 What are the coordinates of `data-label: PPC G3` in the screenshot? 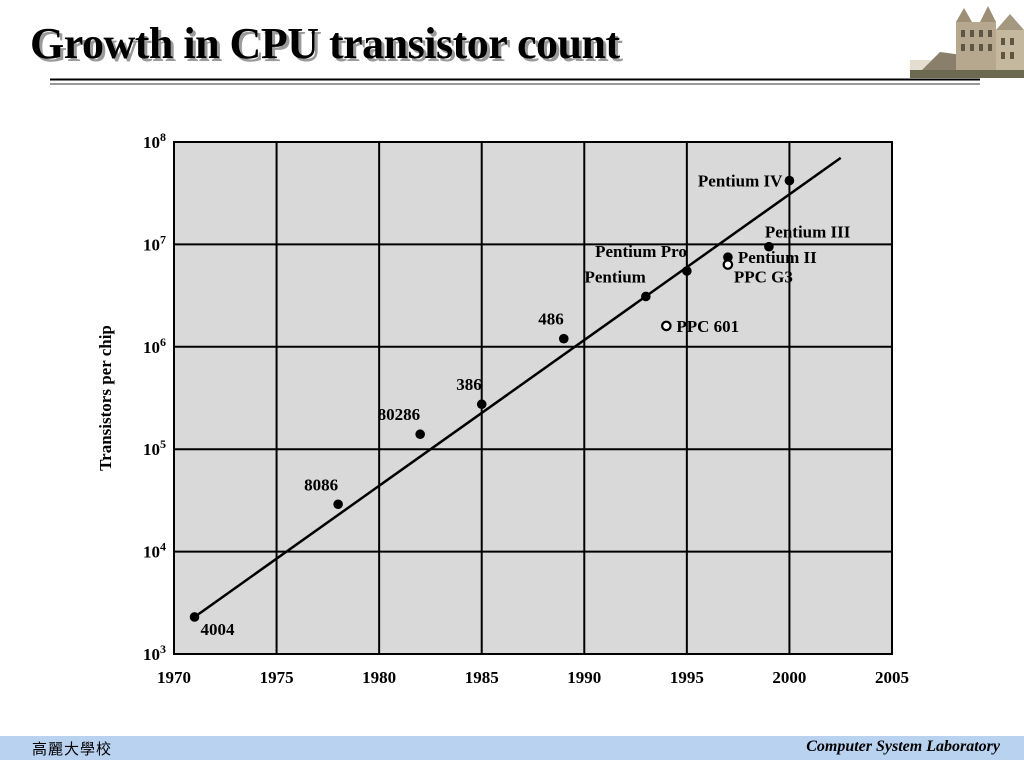 It's located at (763, 277).